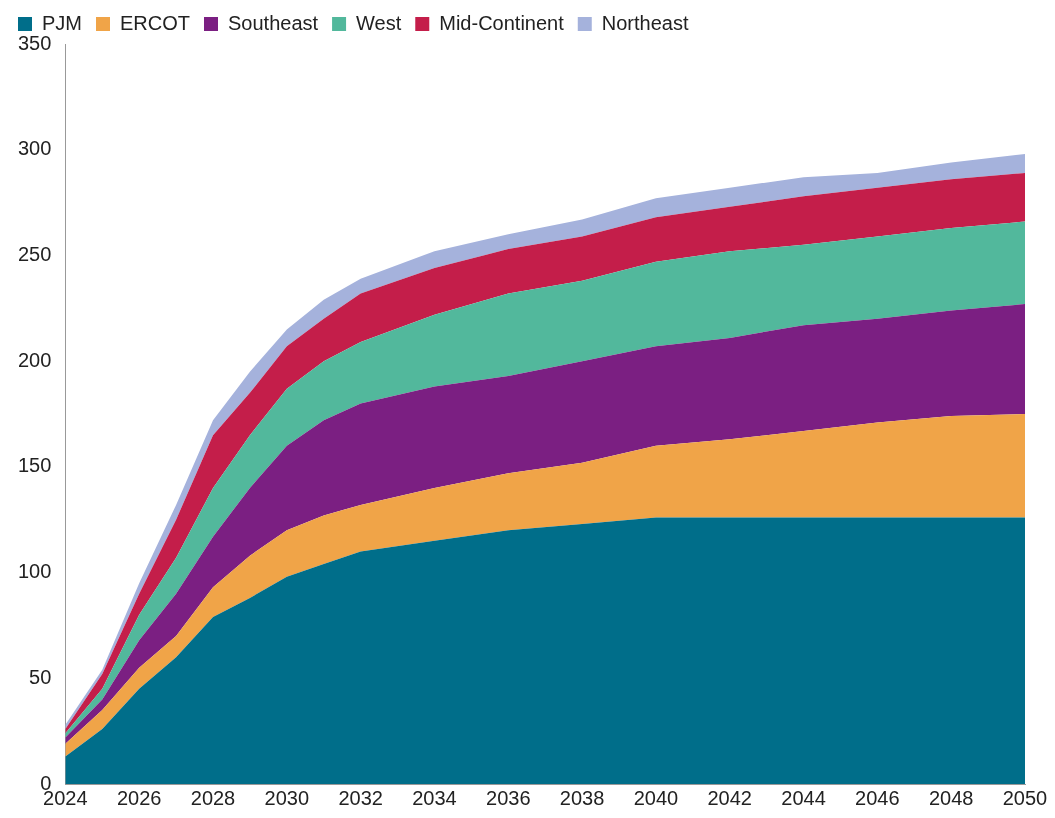  Describe the element at coordinates (40, 676) in the screenshot. I see `y-tick-label: 50` at that location.